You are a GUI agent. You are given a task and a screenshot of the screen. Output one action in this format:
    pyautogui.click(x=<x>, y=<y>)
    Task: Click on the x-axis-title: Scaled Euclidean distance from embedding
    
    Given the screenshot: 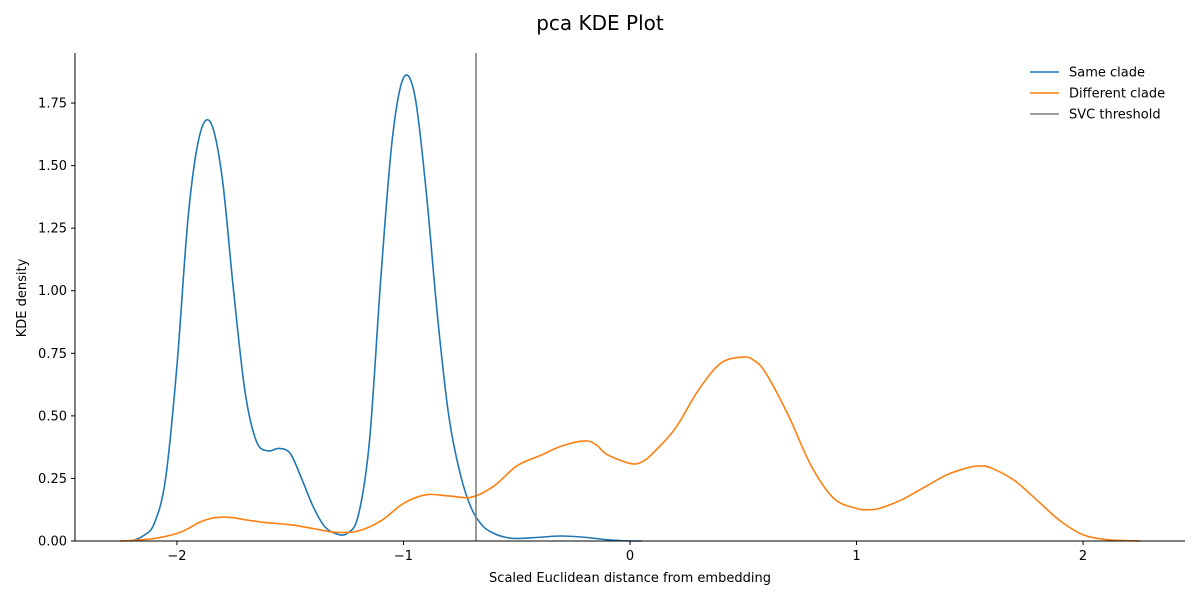 What is the action you would take?
    pyautogui.click(x=630, y=578)
    